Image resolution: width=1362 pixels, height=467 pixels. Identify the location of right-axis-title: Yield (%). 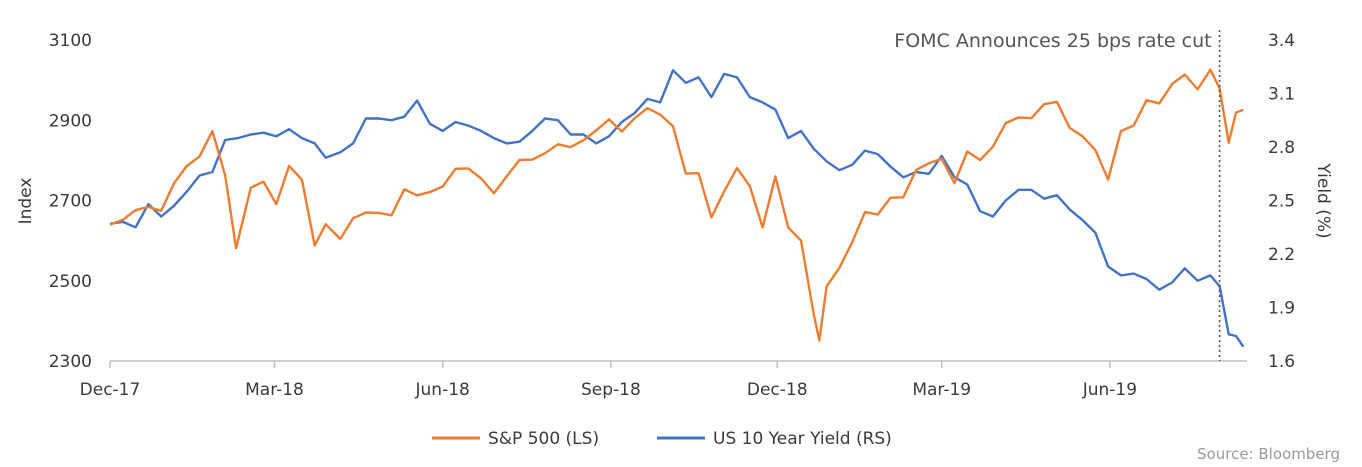
(1323, 200).